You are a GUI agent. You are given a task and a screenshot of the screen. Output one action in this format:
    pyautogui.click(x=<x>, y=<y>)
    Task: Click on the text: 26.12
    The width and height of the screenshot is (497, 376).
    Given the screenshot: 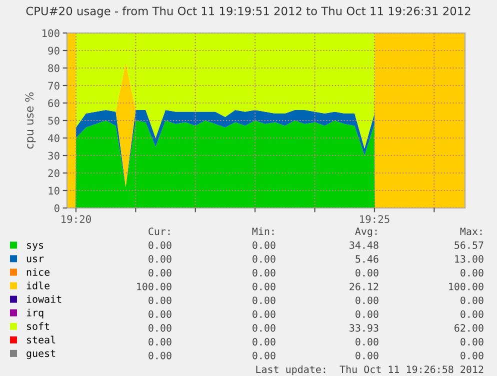 What is the action you would take?
    pyautogui.click(x=364, y=286)
    